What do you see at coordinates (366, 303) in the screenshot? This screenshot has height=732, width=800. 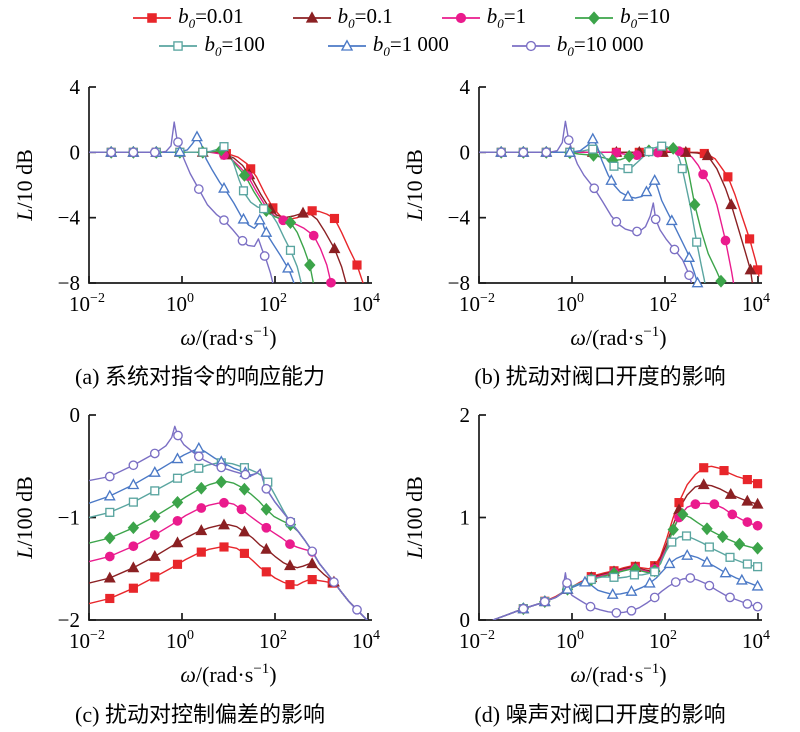 I see `x-tick-label: 10⁴` at bounding box center [366, 303].